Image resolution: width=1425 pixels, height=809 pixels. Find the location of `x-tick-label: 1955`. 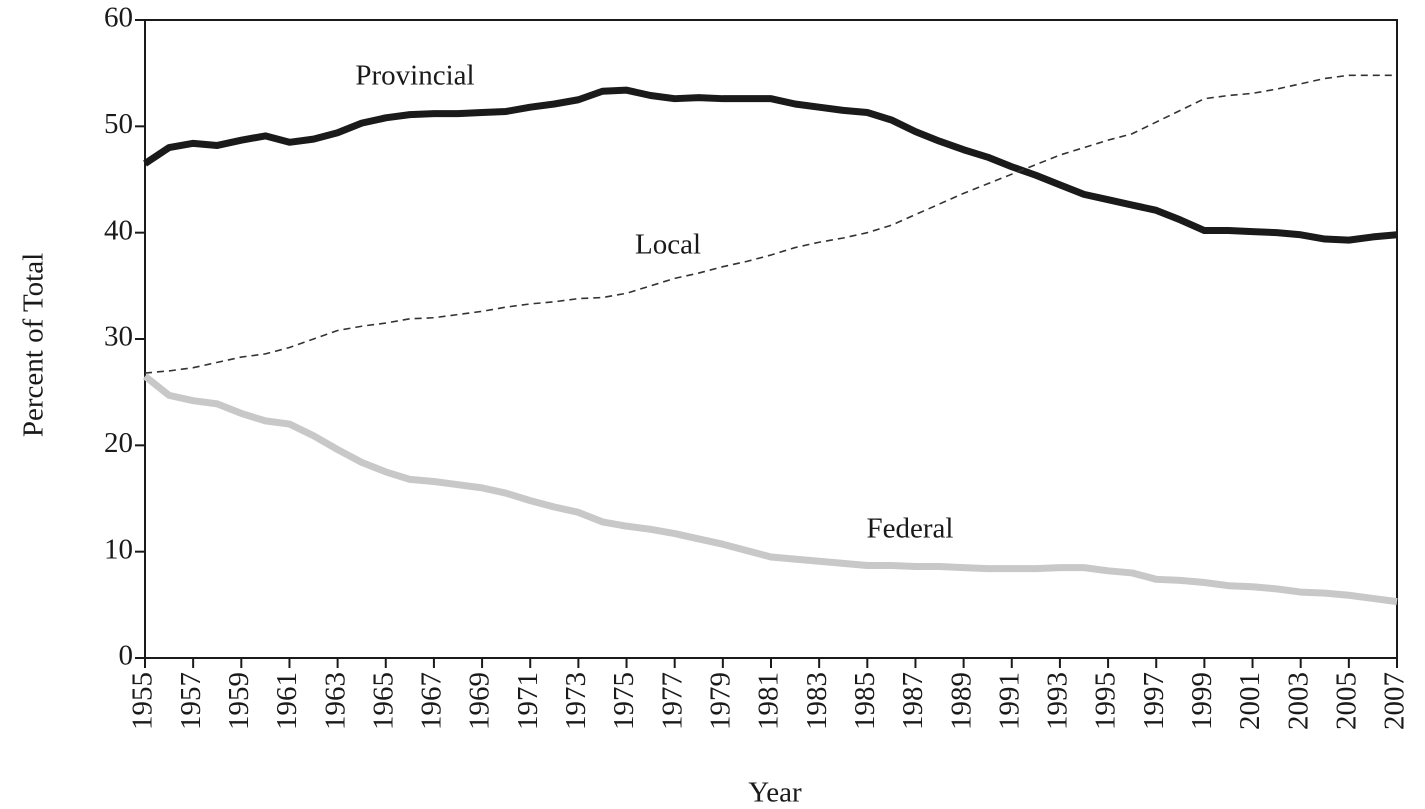

x-tick-label: 1955 is located at coordinates (143, 701).